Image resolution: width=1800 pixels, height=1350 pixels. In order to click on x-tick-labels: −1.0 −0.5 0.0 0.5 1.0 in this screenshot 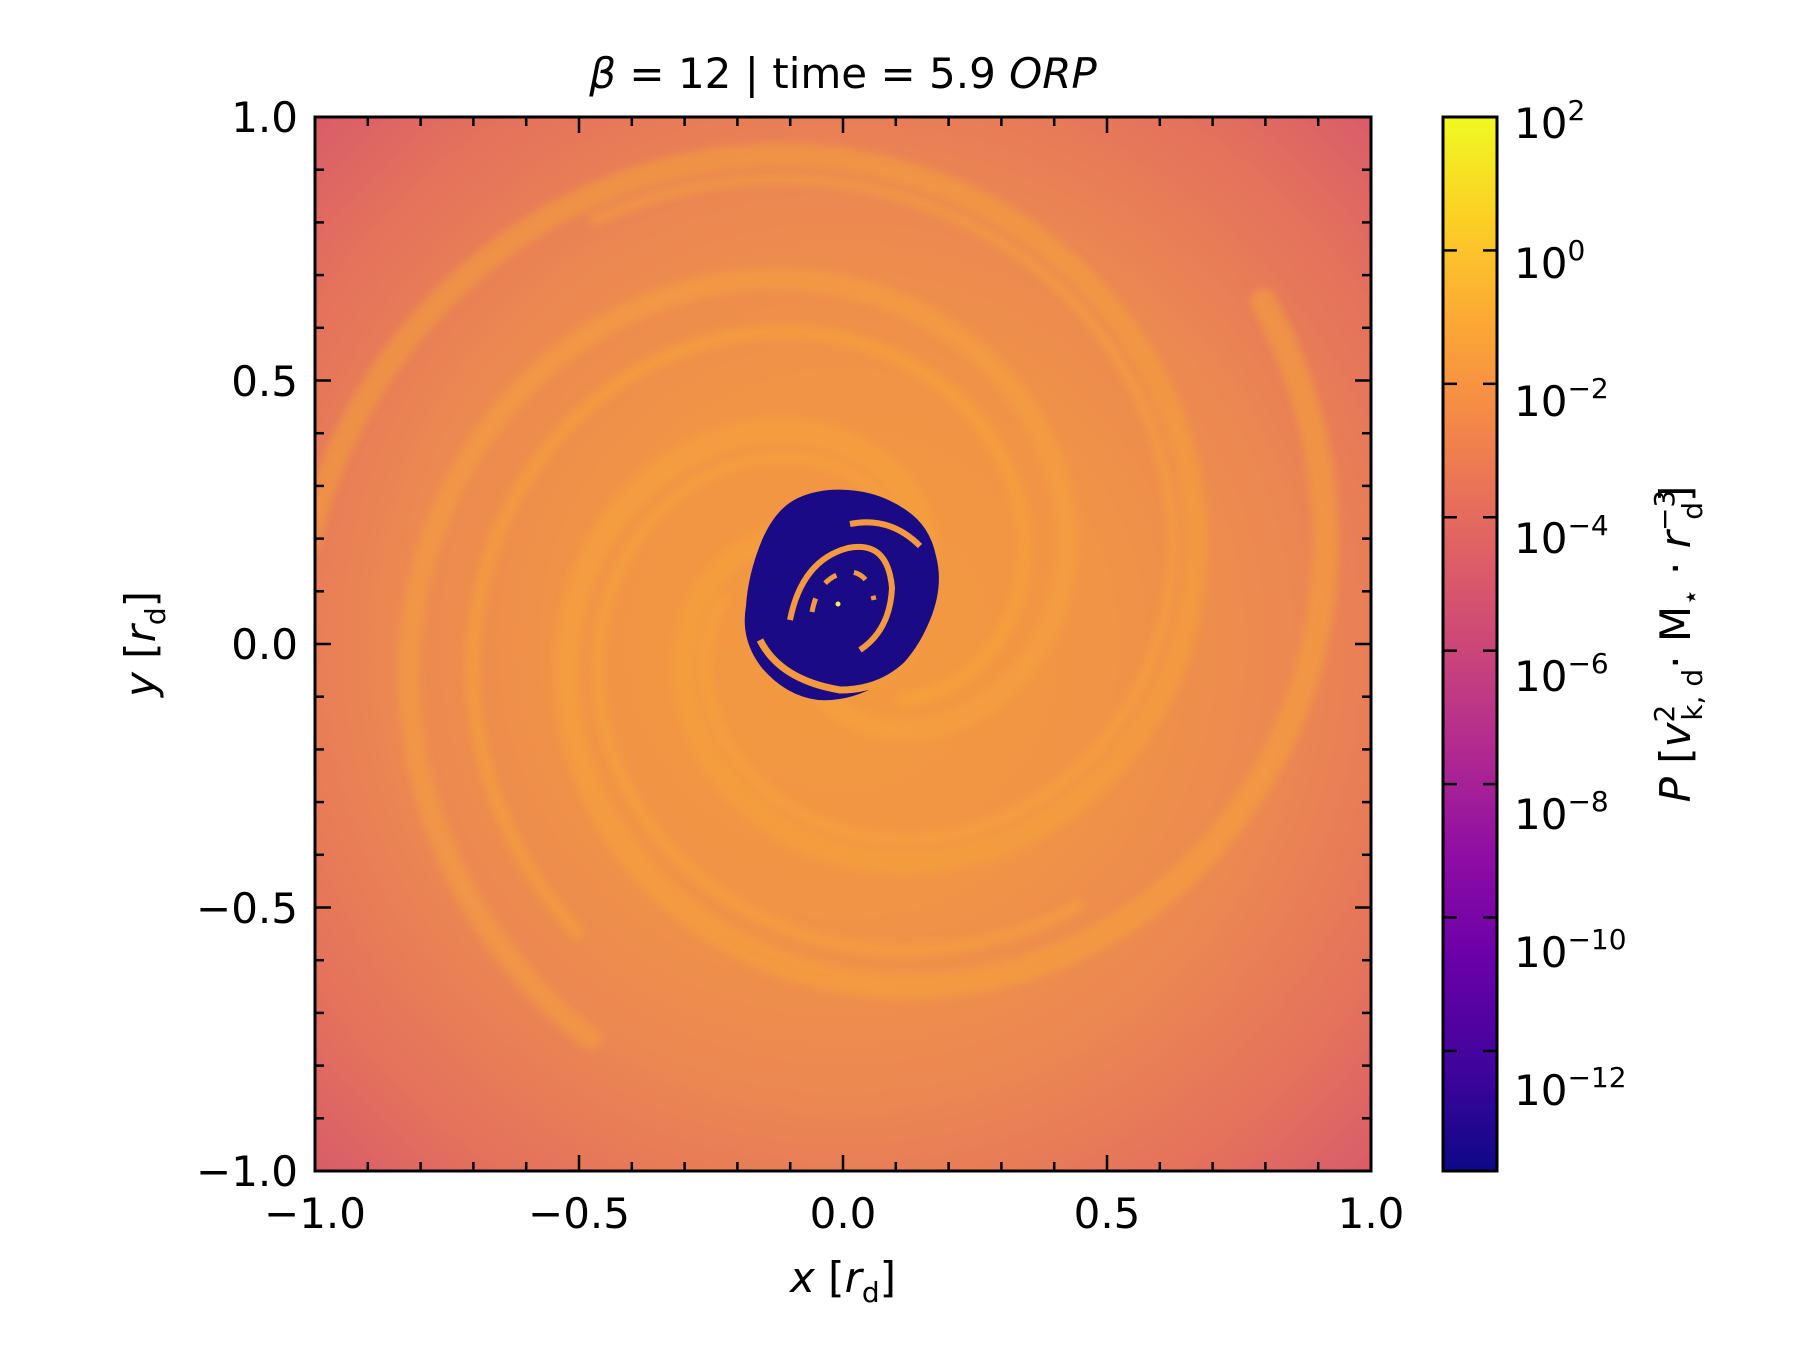, I will do `click(834, 1213)`.